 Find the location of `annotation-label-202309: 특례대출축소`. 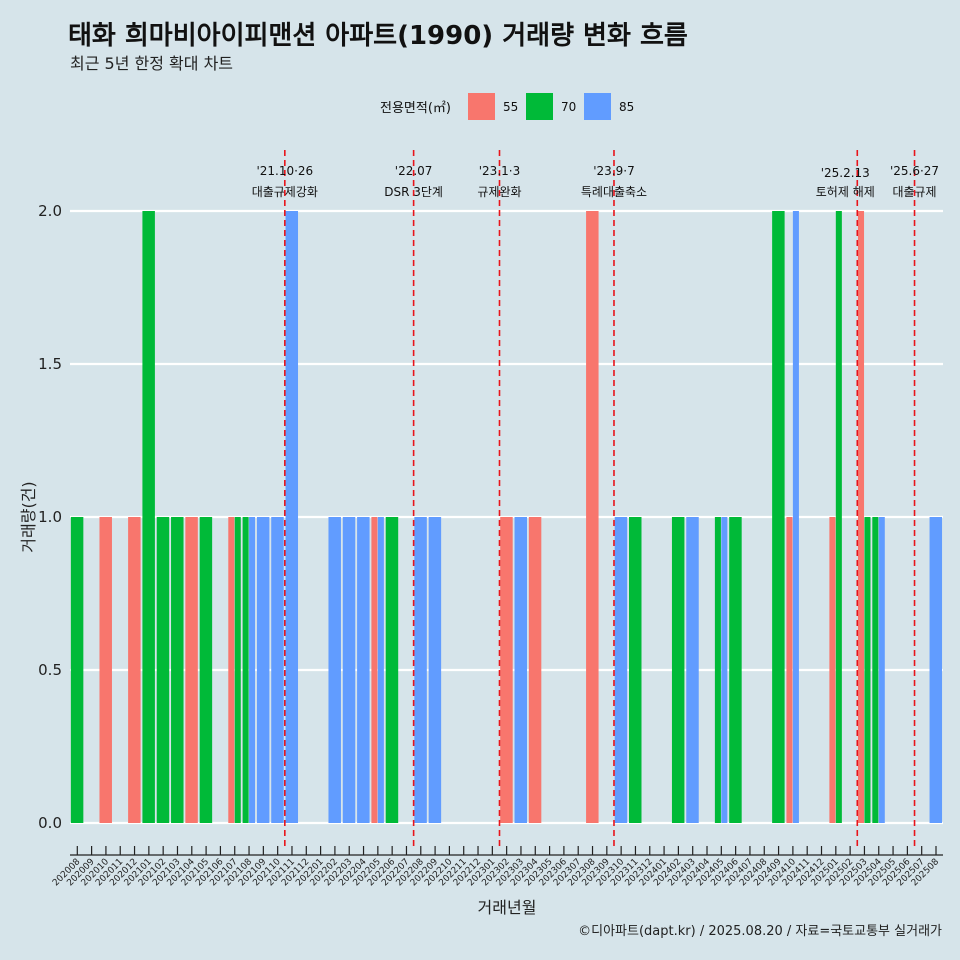

annotation-label-202309: 특례대출축소 is located at coordinates (614, 192).